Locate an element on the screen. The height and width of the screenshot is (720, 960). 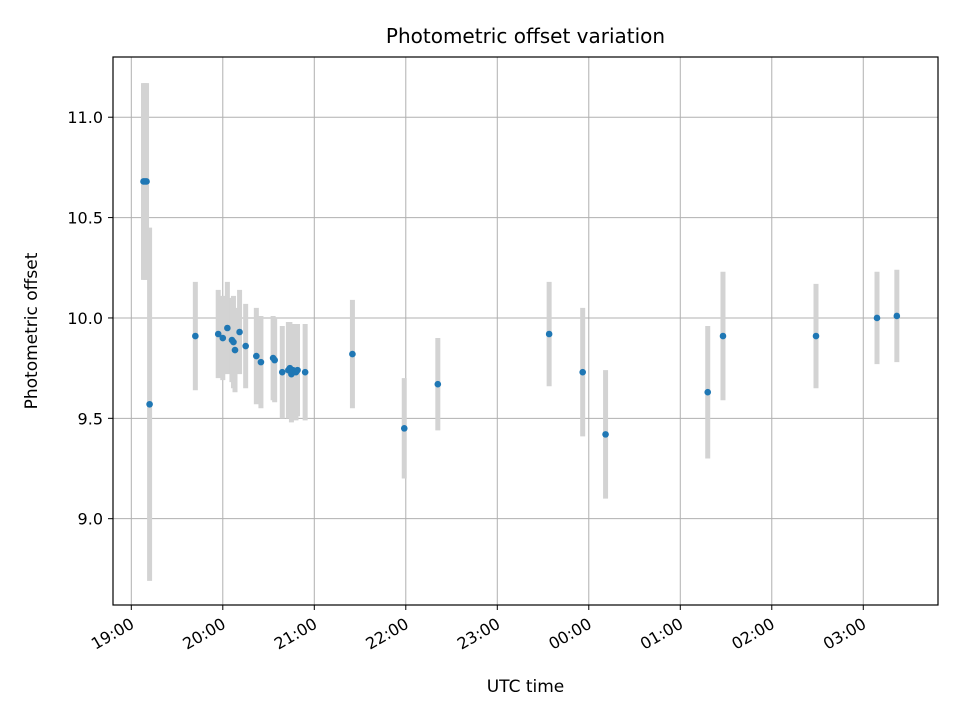
x-tick-label: 01:00 is located at coordinates (661, 634).